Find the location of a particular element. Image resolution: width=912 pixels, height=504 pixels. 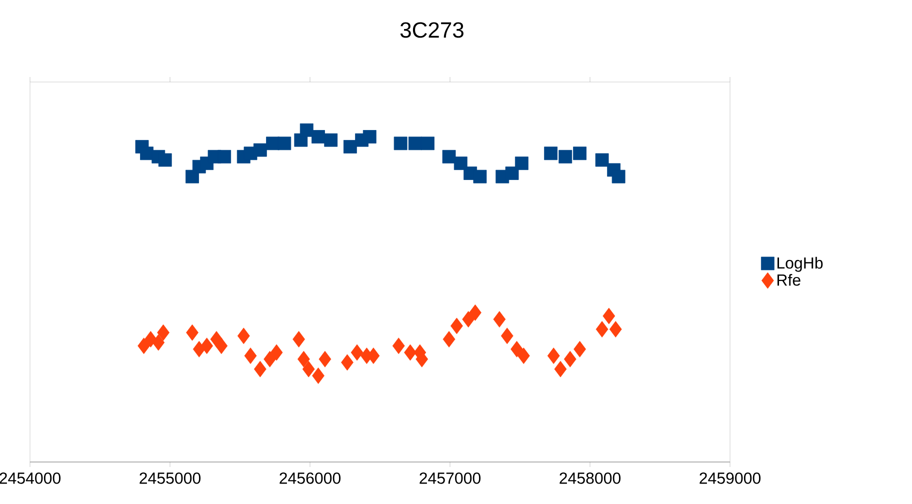

chart-title: 3C273 is located at coordinates (432, 30).